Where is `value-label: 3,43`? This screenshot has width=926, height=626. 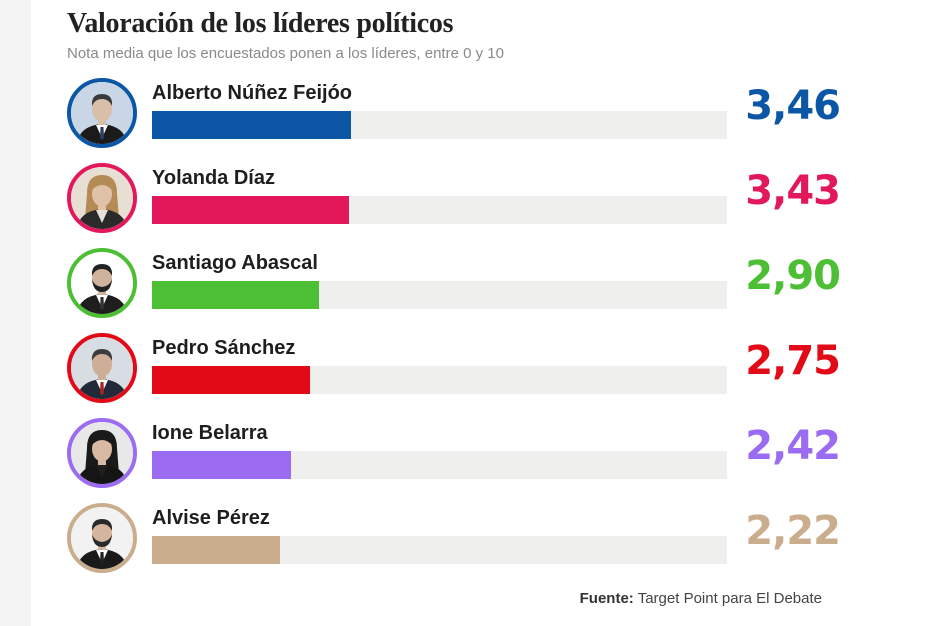 value-label: 3,43 is located at coordinates (793, 191).